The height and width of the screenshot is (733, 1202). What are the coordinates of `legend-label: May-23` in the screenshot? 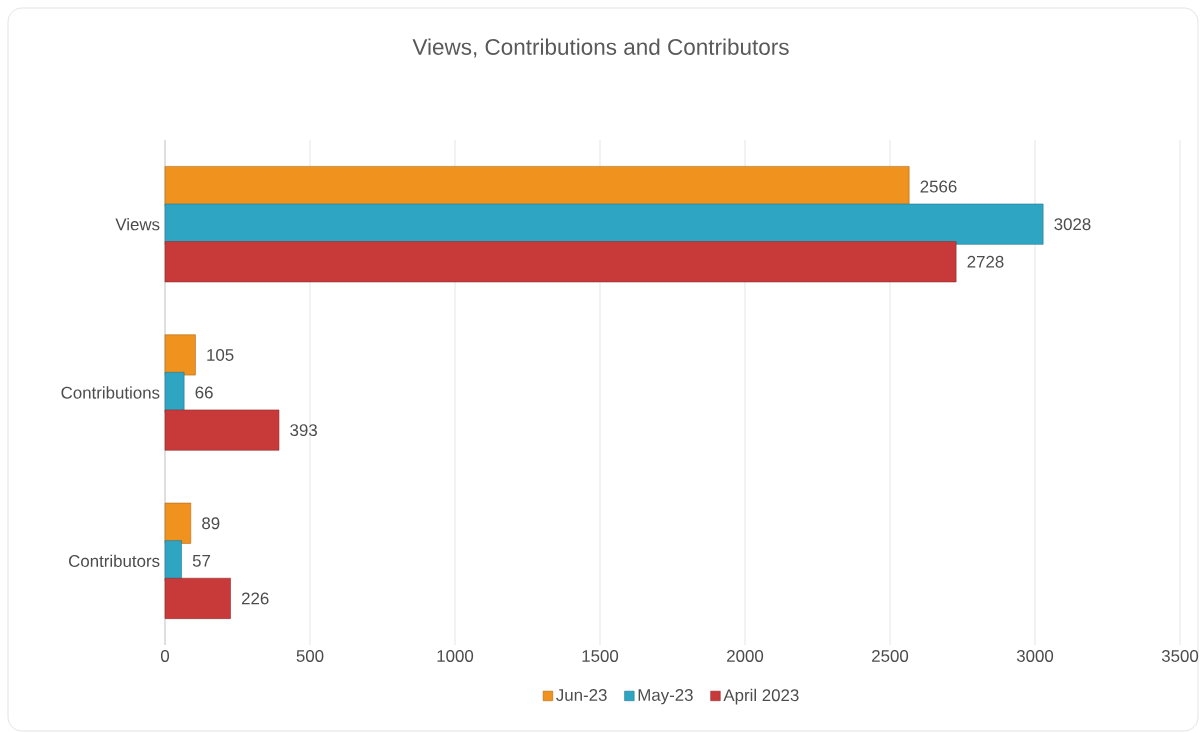 It's located at (665, 697).